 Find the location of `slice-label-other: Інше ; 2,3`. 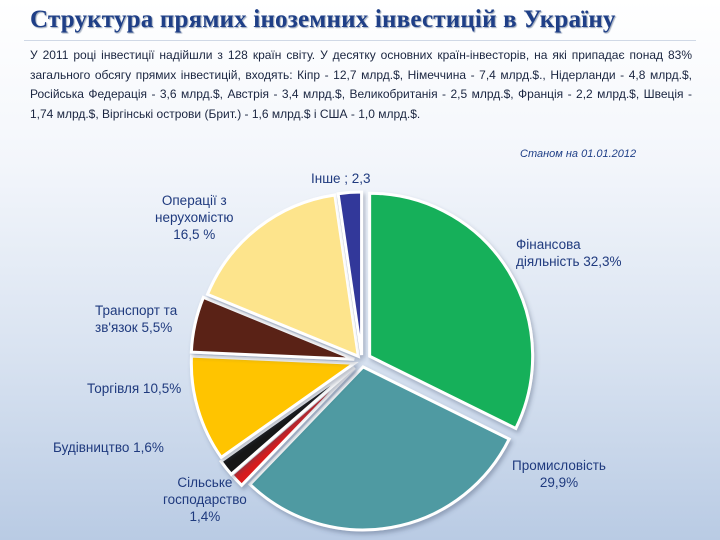

slice-label-other: Інше ; 2,3 is located at coordinates (341, 178).